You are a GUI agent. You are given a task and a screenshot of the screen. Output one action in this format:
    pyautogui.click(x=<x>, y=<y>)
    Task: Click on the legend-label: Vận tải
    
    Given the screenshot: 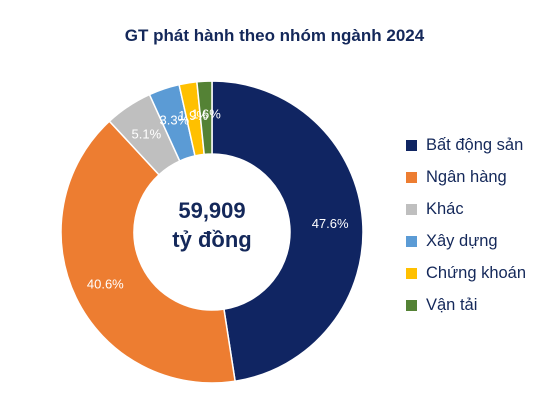 What is the action you would take?
    pyautogui.click(x=452, y=304)
    